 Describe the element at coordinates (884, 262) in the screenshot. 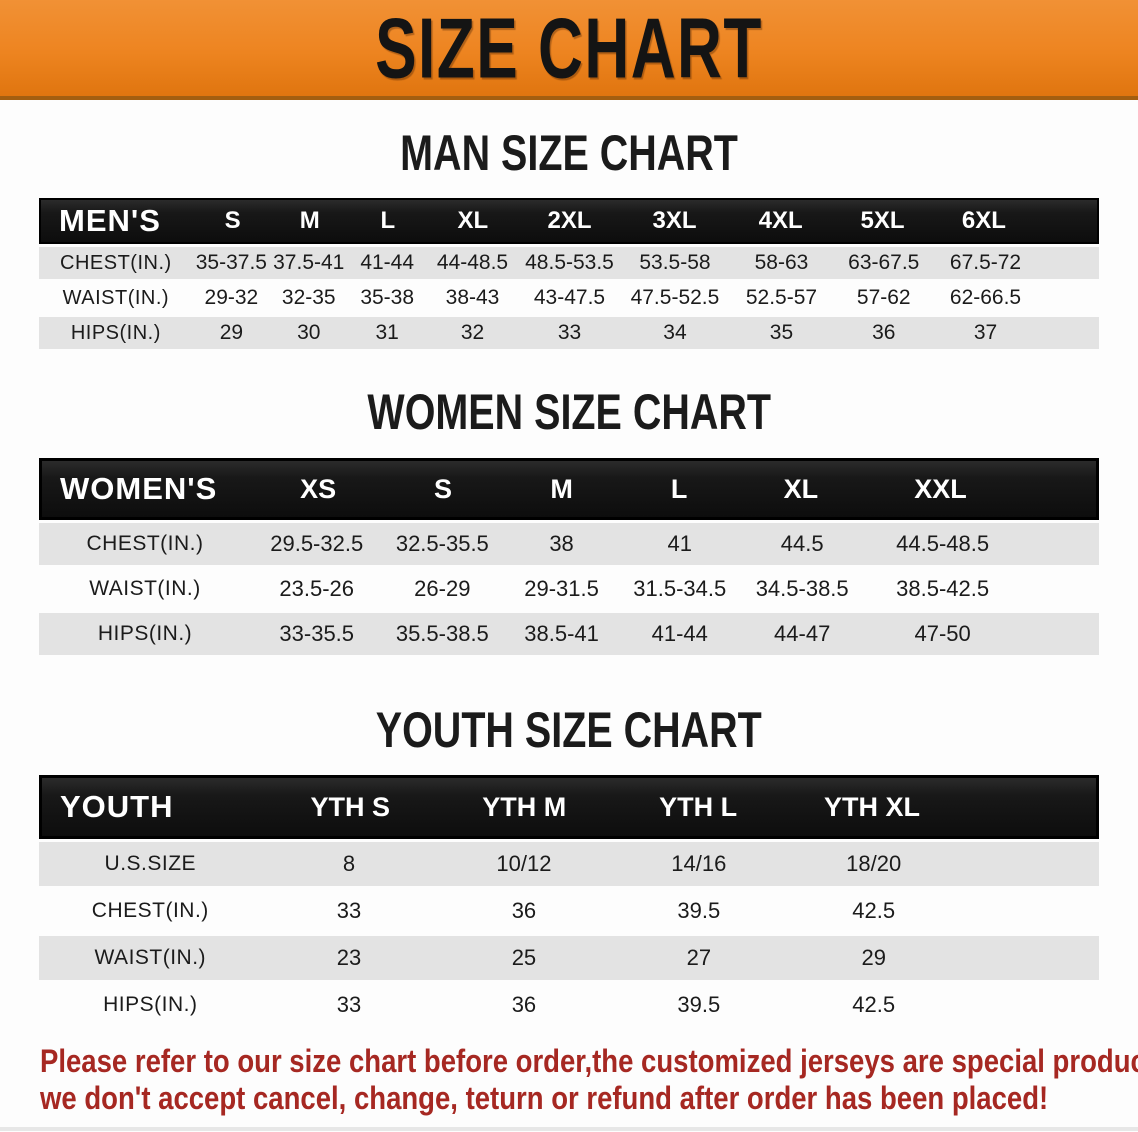

I see `measurement-cell: 63-67.5` at that location.